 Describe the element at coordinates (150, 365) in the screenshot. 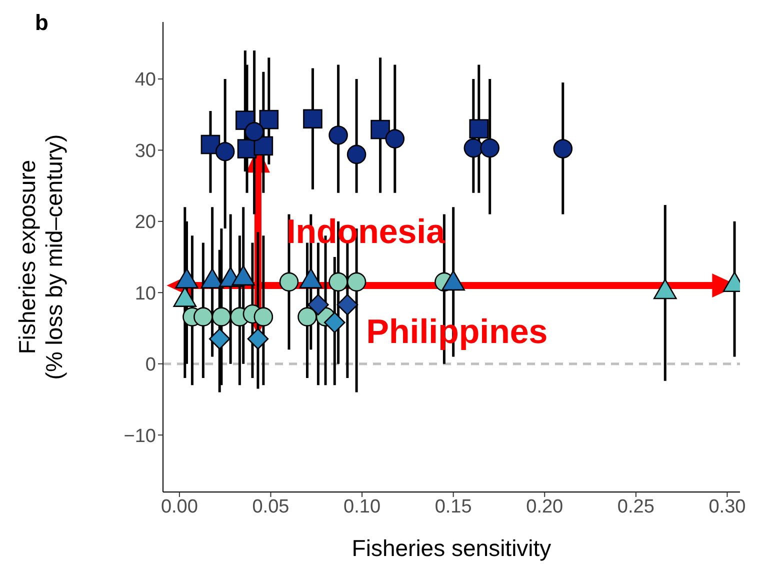

I see `y-tick-label: 0` at that location.